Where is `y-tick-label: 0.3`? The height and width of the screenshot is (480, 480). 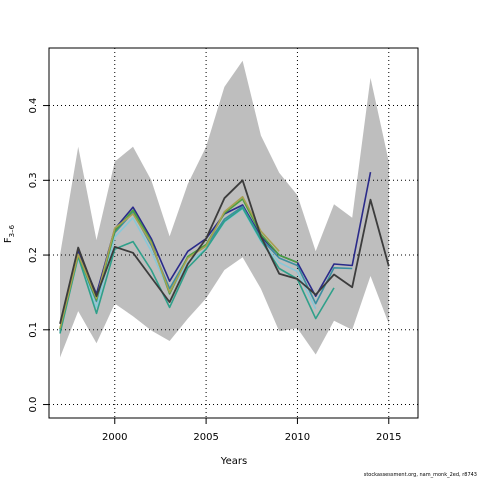 y-tick-label: 0.3 is located at coordinates (33, 180).